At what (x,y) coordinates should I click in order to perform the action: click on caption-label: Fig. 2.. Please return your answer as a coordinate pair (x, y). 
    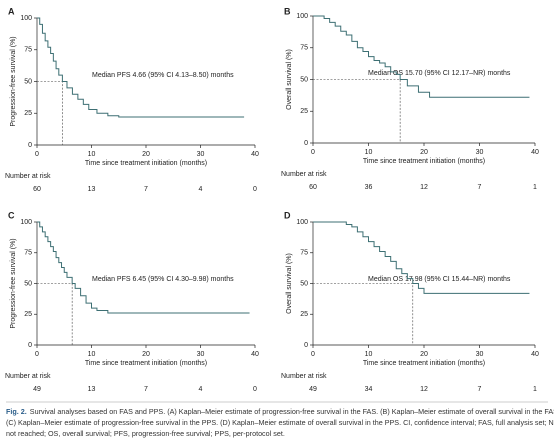
    Looking at the image, I should click on (16, 411).